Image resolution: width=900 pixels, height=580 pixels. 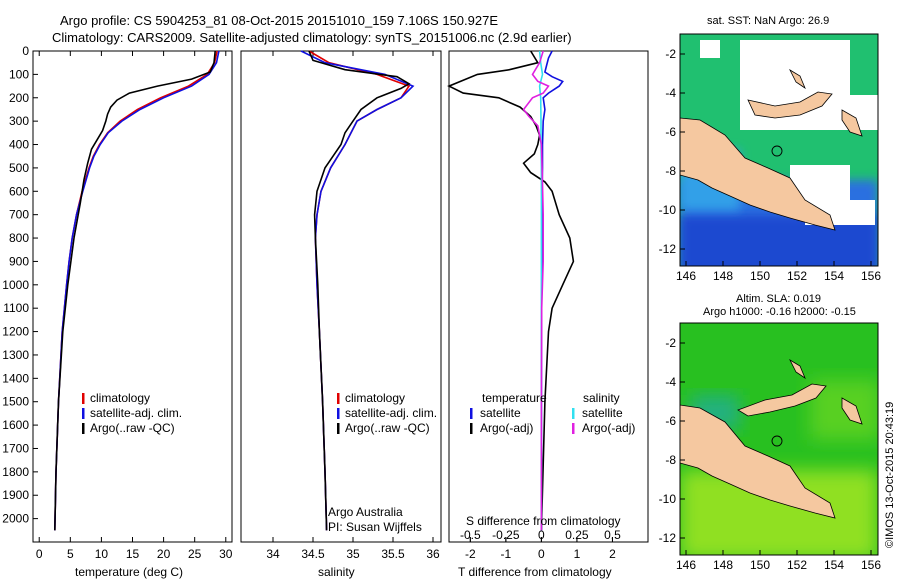 What do you see at coordinates (779, 150) in the screenshot?
I see `sst-map-frame` at bounding box center [779, 150].